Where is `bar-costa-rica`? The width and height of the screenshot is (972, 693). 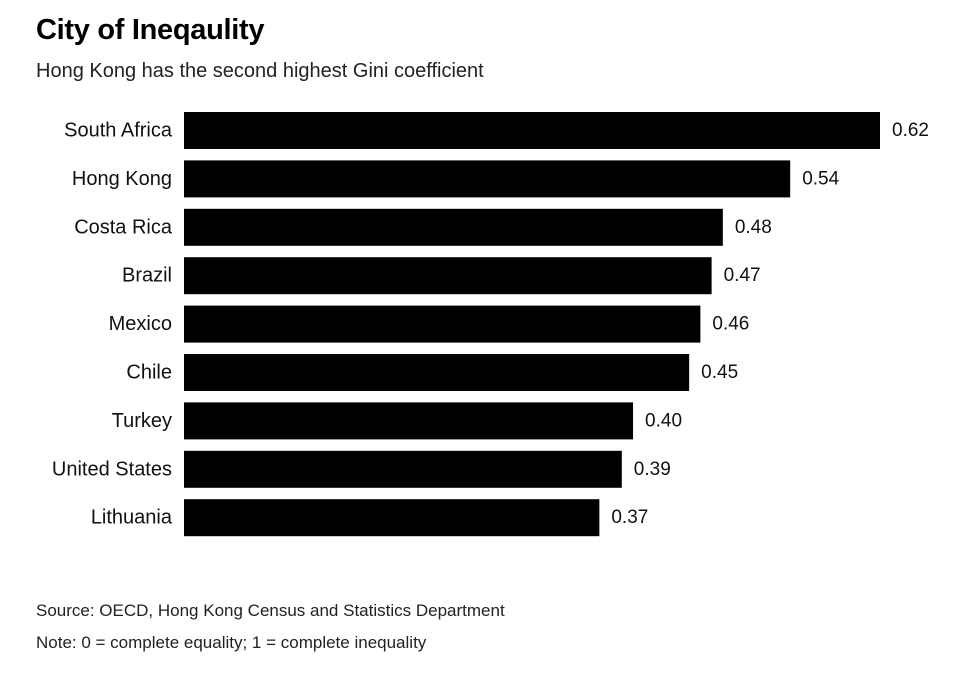 bar-costa-rica is located at coordinates (453, 227).